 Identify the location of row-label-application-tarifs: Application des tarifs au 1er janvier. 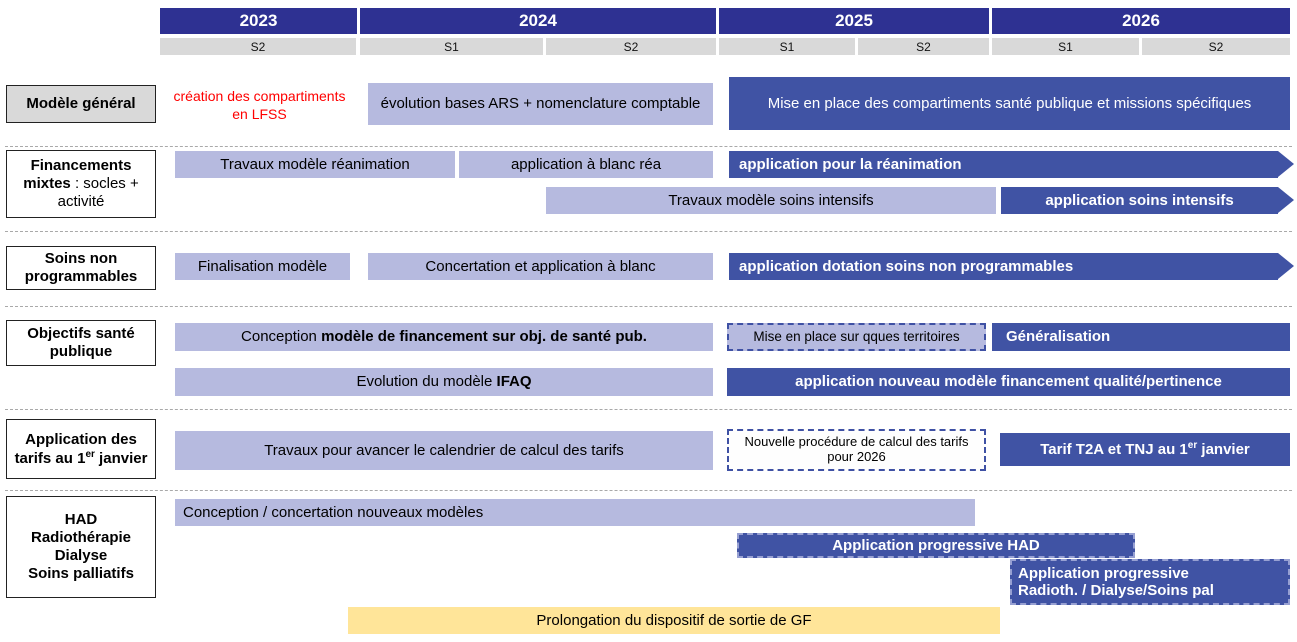
(81, 449).